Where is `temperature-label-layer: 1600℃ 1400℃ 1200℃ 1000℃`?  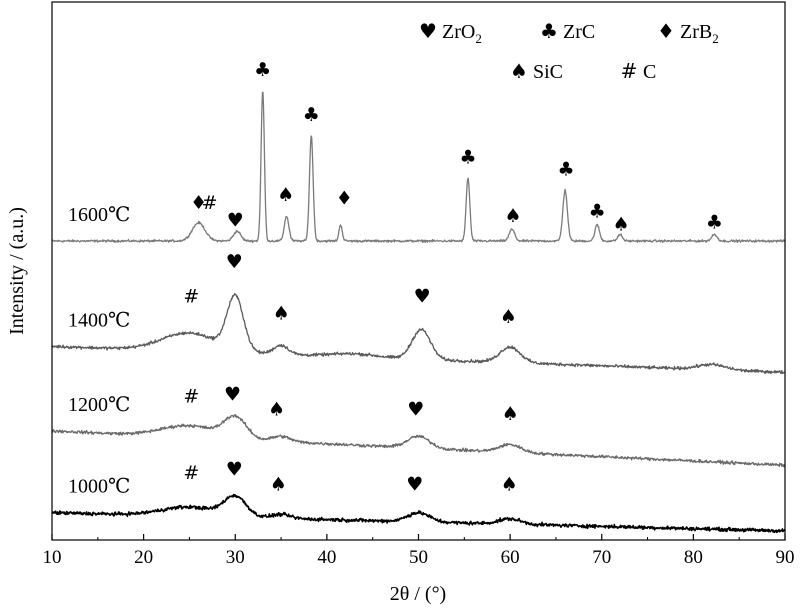
temperature-label-layer: 1600℃ 1400℃ 1200℃ 1000℃ is located at coordinates (99, 351).